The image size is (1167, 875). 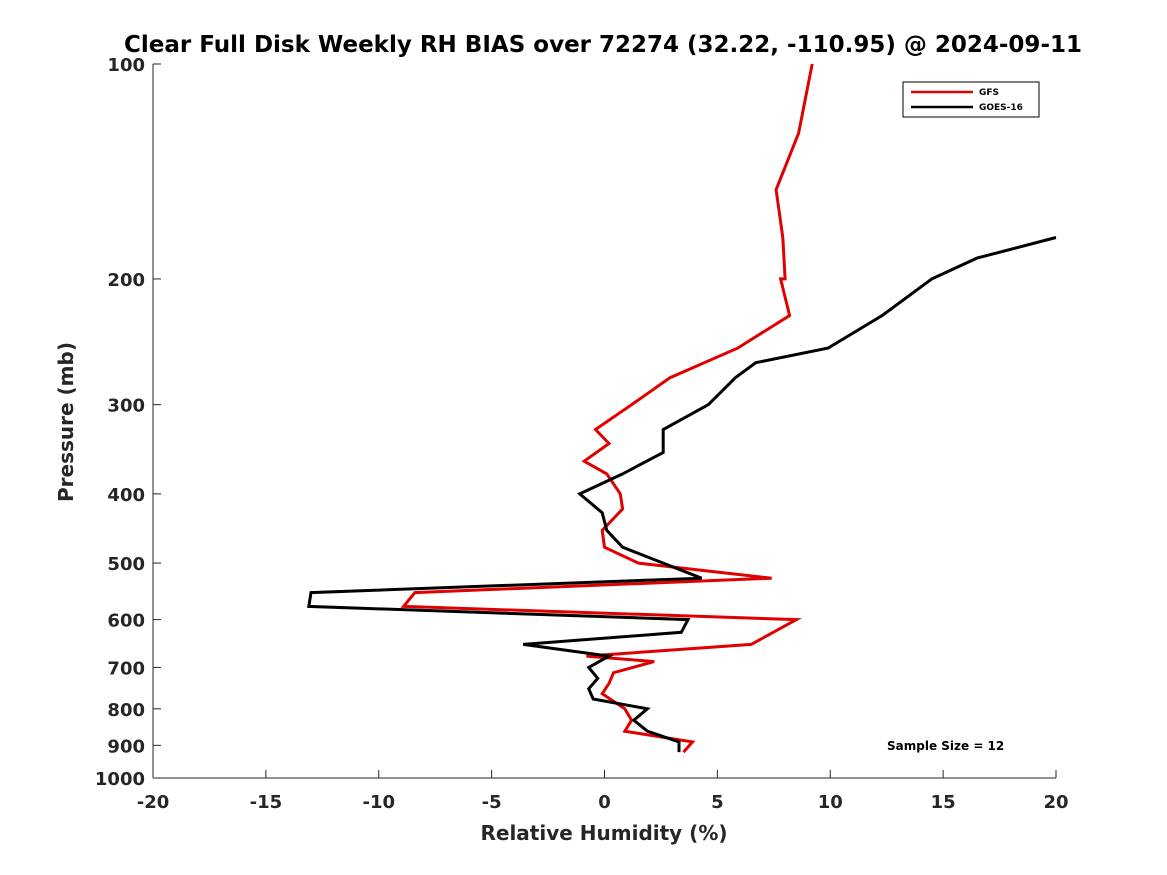 I want to click on y-tick-label: 600, so click(x=126, y=621).